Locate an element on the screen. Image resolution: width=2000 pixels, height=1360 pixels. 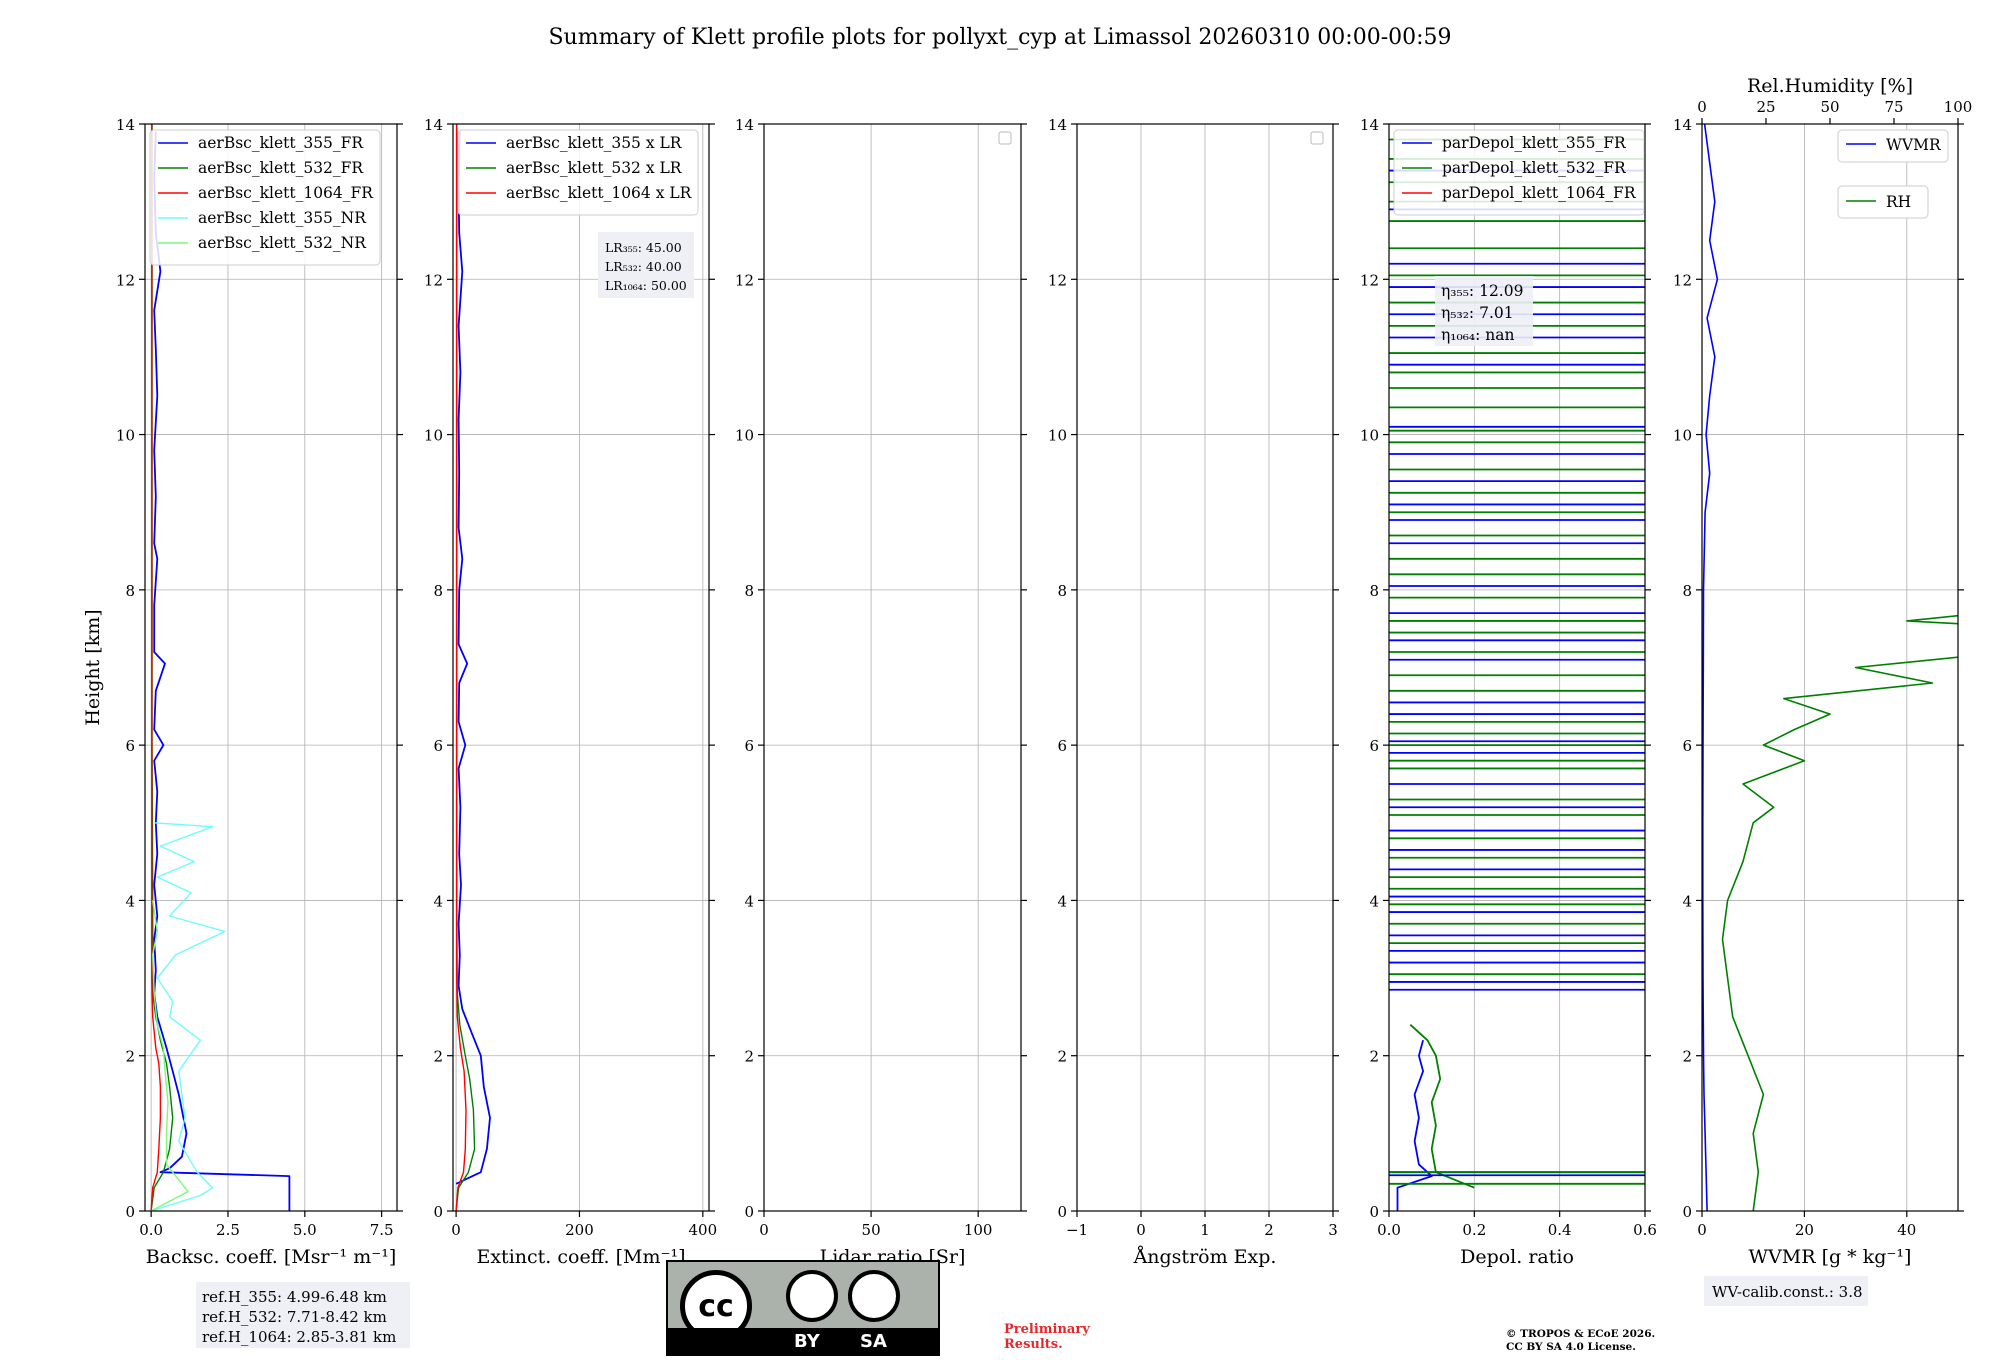
y-tick-label-depol-5: 10 is located at coordinates (1369, 436).